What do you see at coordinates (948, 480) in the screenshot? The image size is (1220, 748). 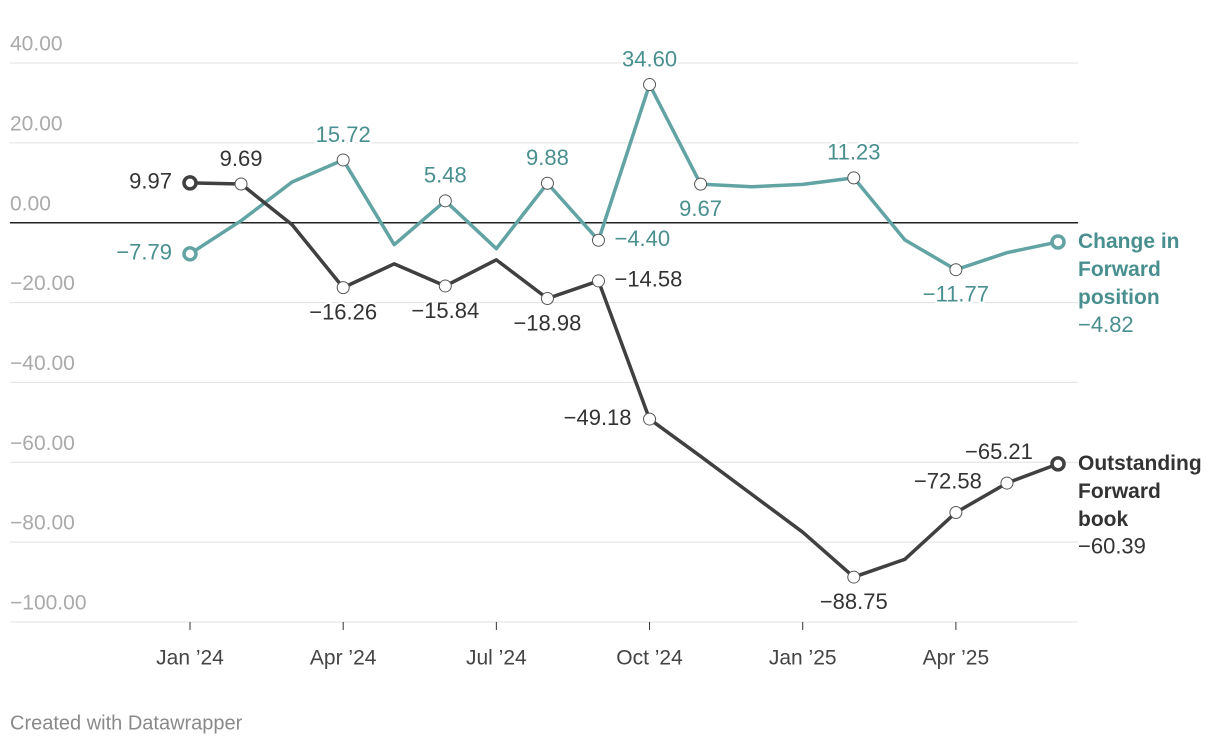 I see `data-label: −72.58` at bounding box center [948, 480].